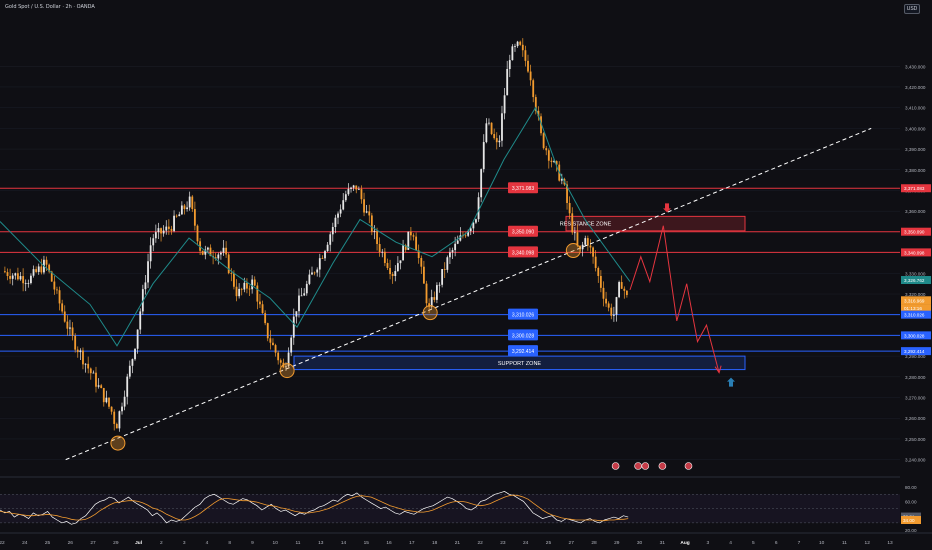 This screenshot has height=550, width=932. Describe the element at coordinates (652, 466) in the screenshot. I see `event-icons-layer` at that location.